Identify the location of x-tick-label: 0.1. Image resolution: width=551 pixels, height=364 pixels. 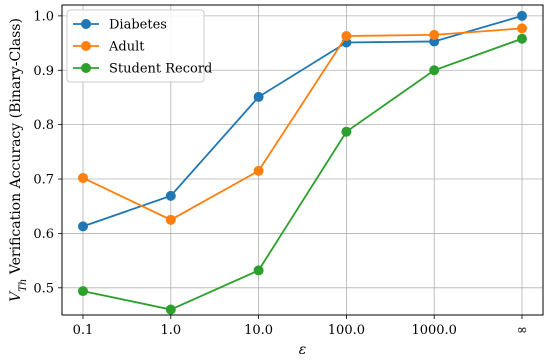
(83, 330).